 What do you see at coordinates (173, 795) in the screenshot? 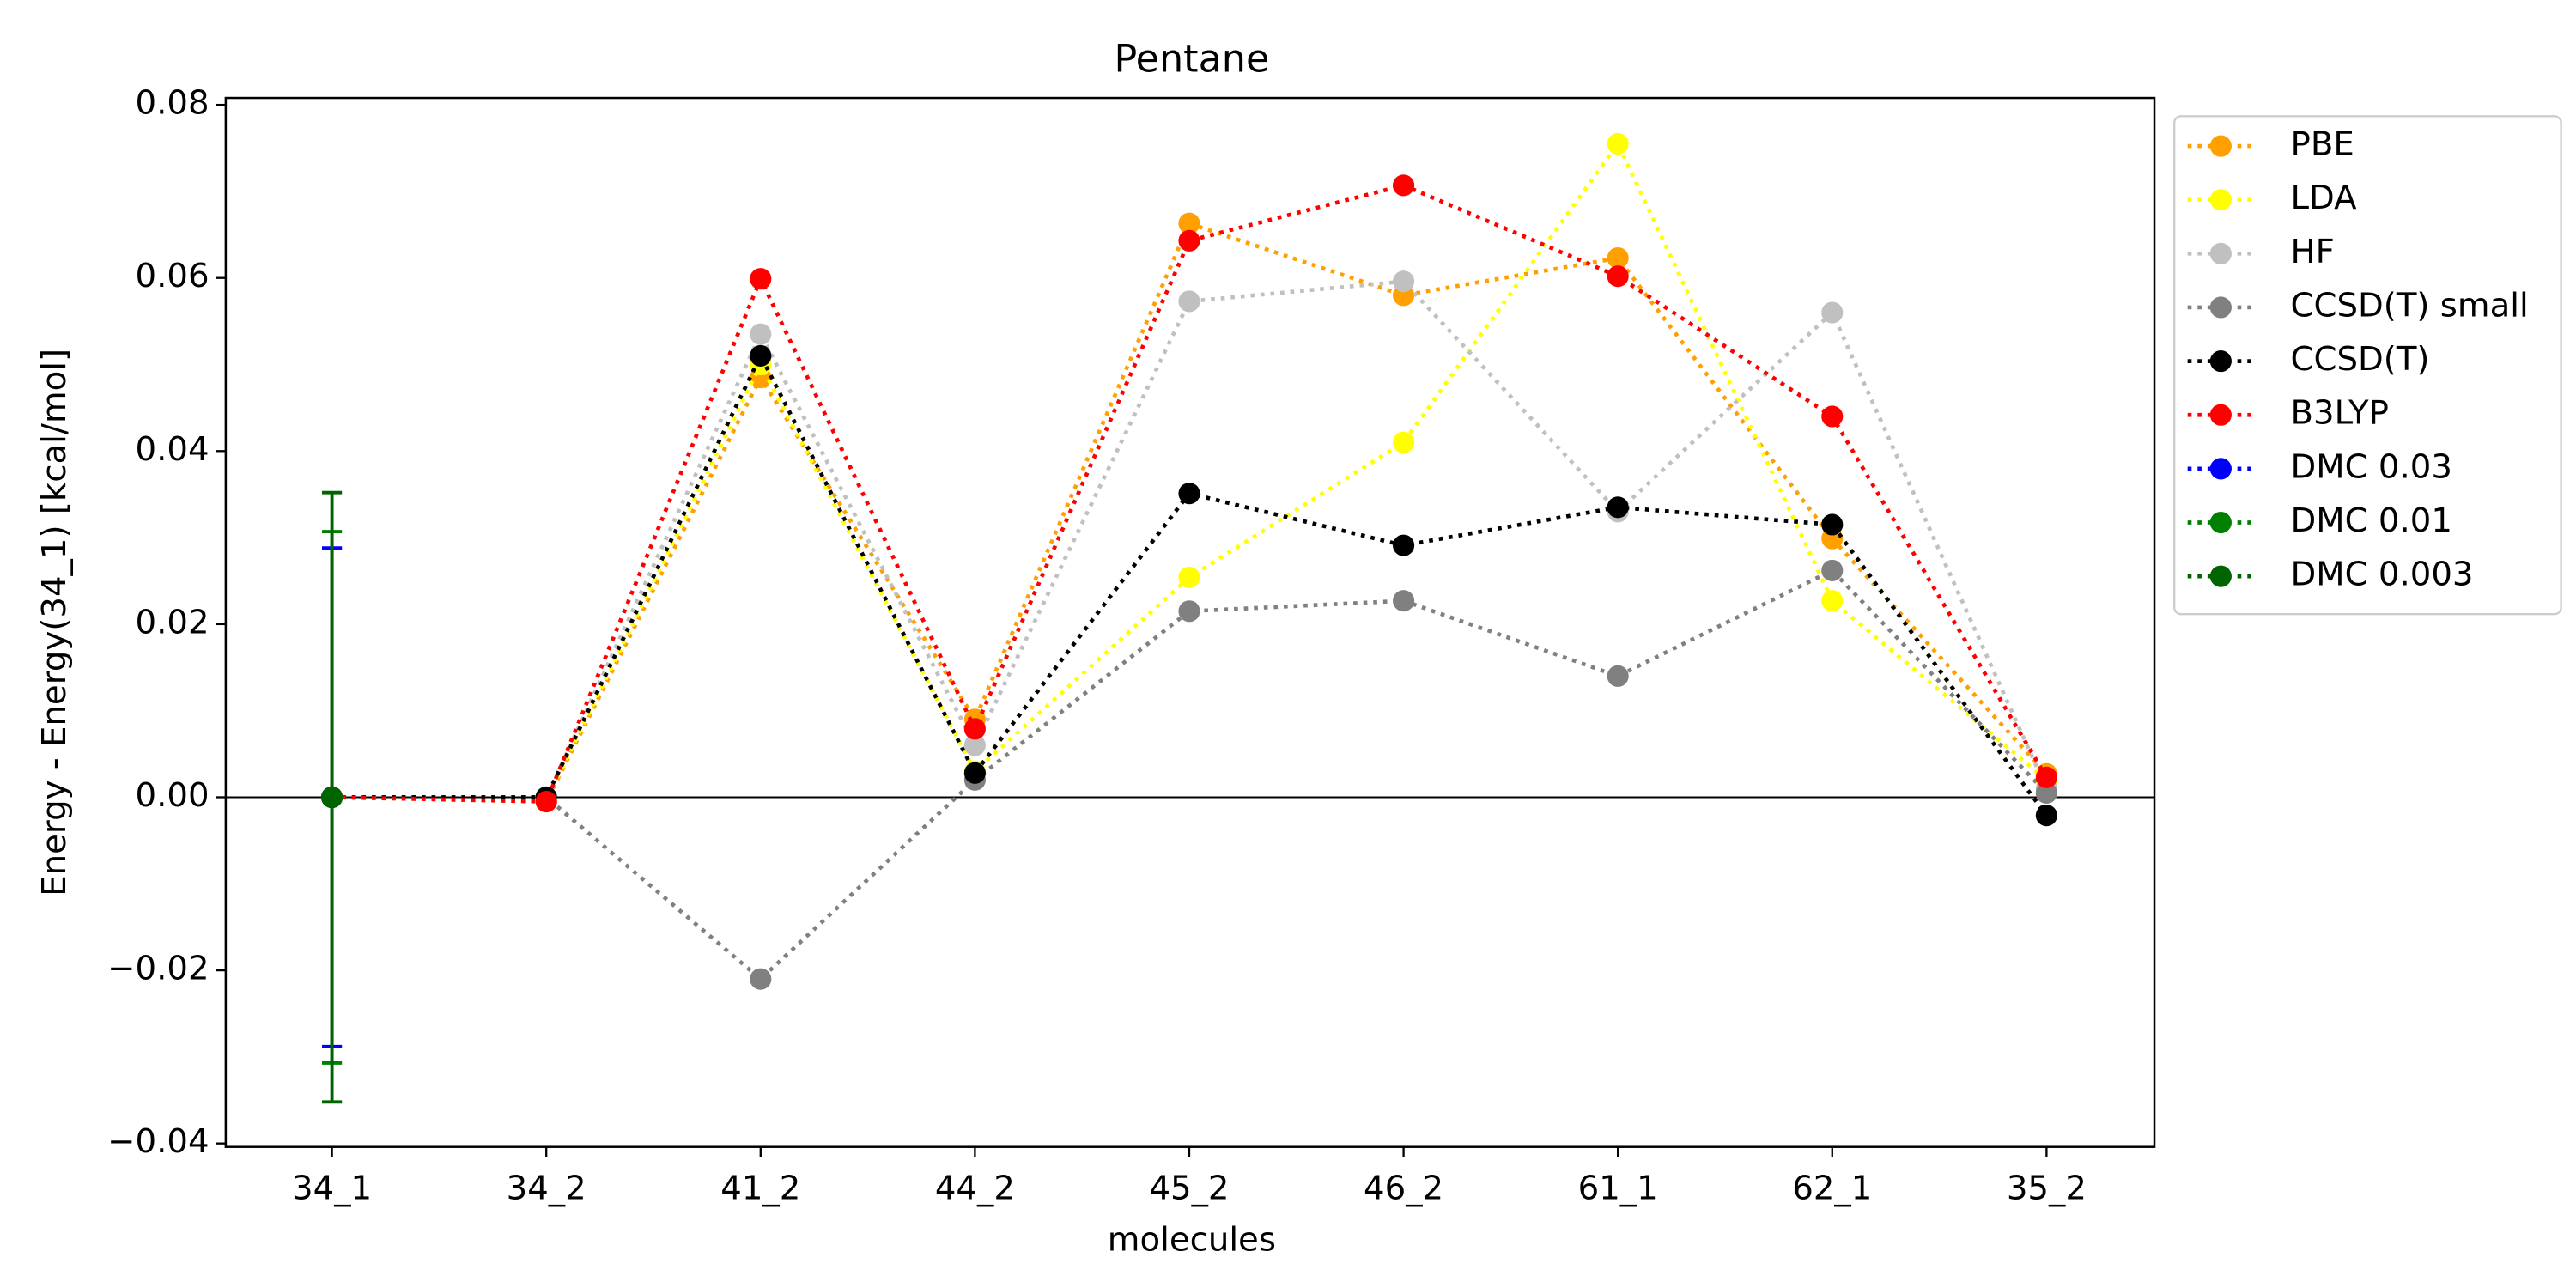
I see `y-tick-label: 0.00` at bounding box center [173, 795].